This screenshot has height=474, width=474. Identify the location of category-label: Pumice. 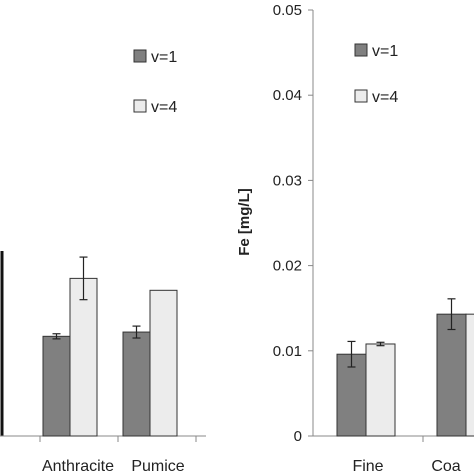
(157, 466).